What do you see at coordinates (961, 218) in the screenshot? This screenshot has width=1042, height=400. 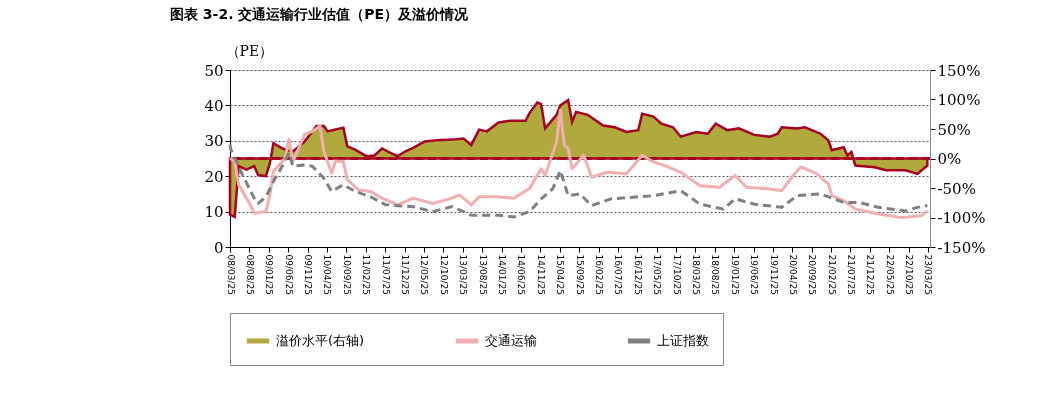 I see `y2-tick-label: -100%` at bounding box center [961, 218].